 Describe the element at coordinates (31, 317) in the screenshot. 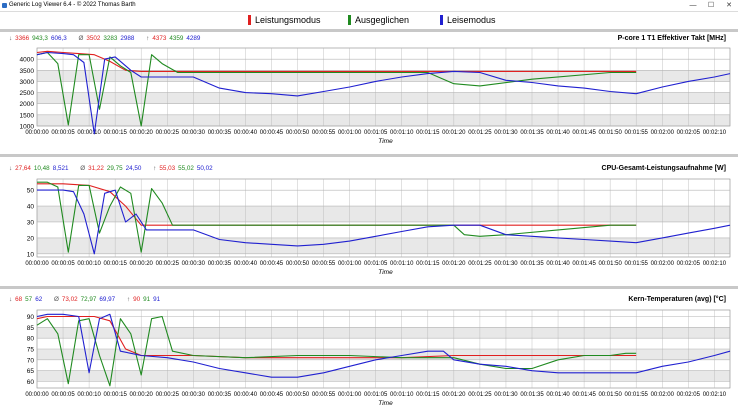

I see `y-tick-label: 90` at that location.